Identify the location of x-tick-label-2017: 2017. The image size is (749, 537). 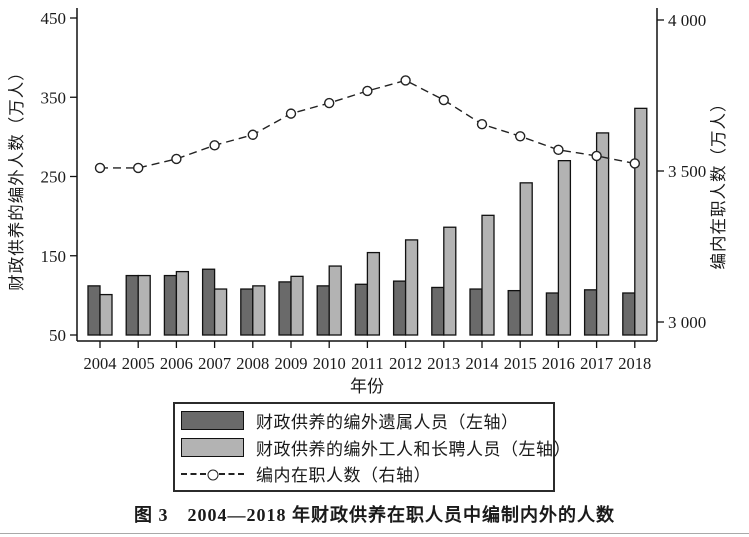
(596, 363).